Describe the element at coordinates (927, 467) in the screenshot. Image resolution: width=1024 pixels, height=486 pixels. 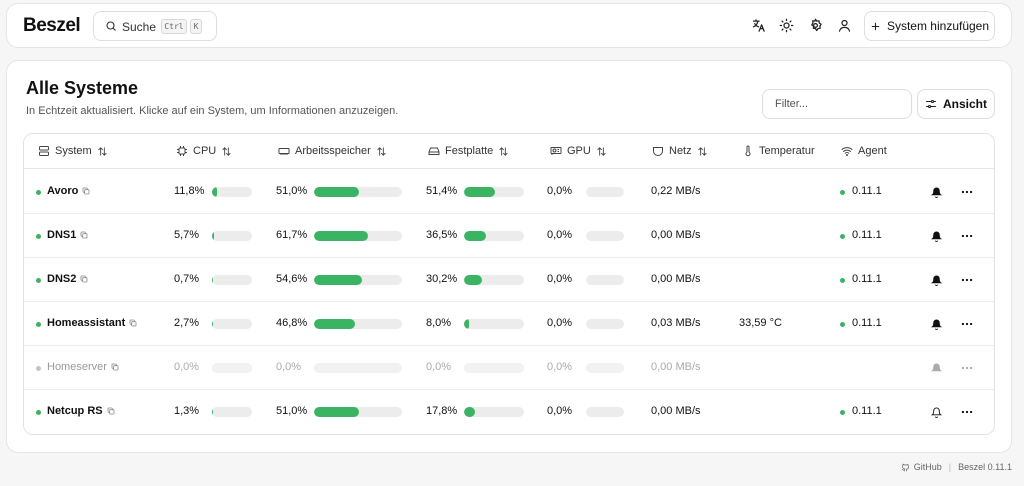
I see `github-link: GitHub` at that location.